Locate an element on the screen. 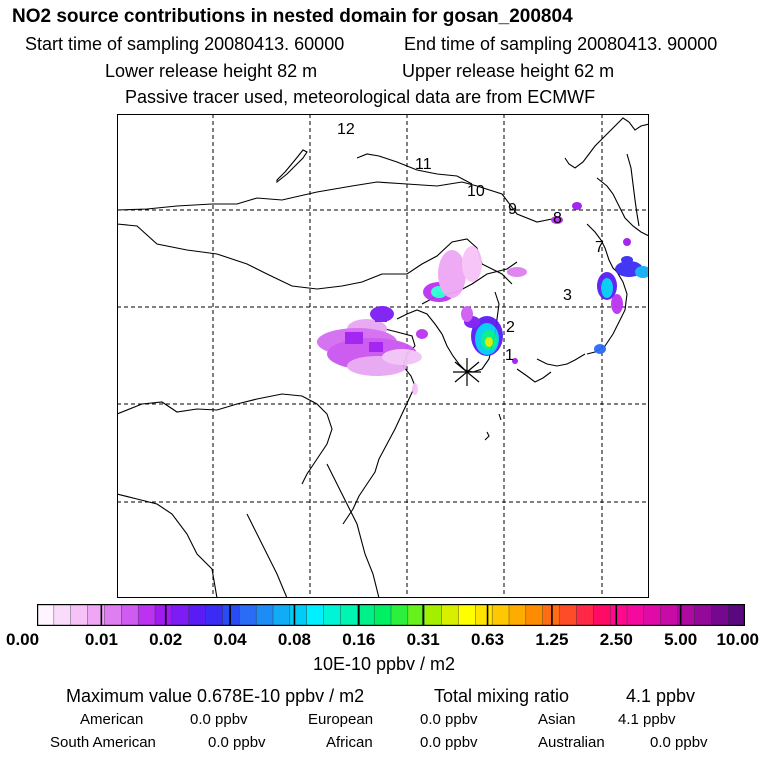  trajectory-label: 7 is located at coordinates (599, 247).